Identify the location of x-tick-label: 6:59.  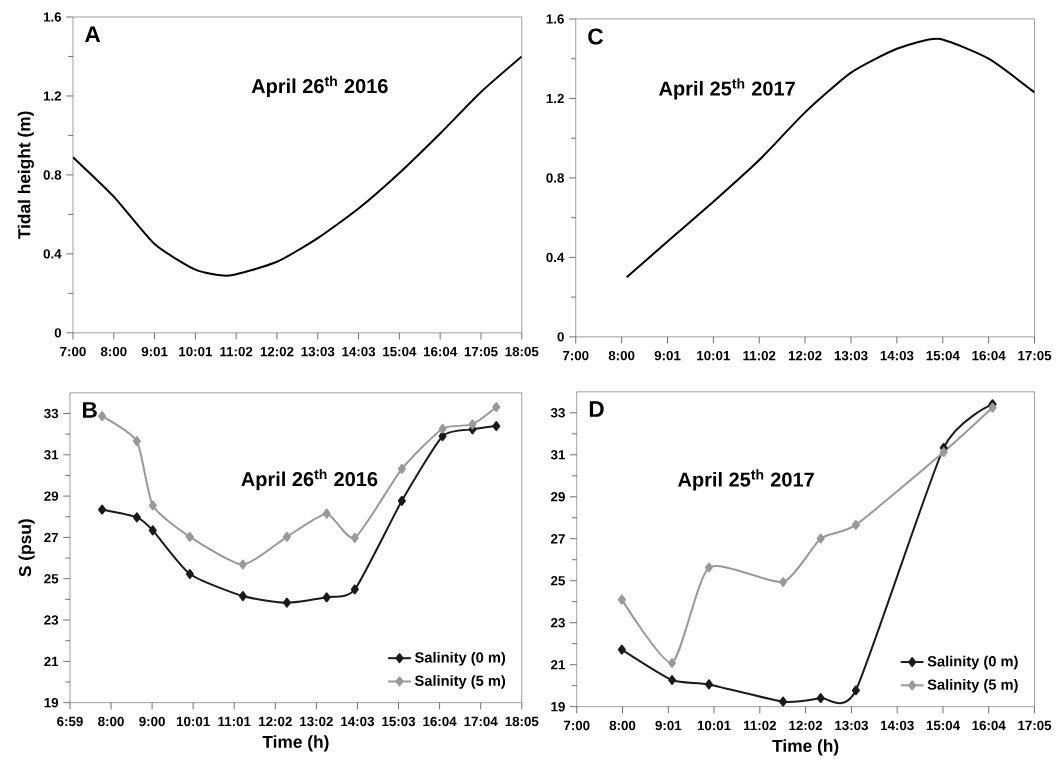
(70, 721).